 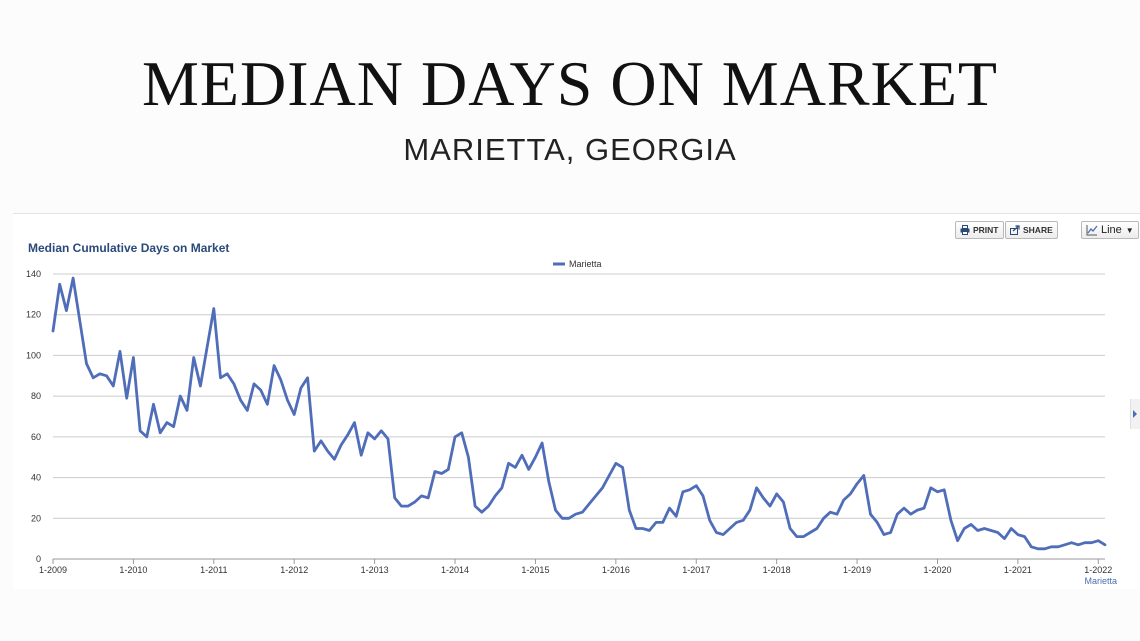 I want to click on chart-type-dropdown: Line ▼, so click(x=1110, y=230).